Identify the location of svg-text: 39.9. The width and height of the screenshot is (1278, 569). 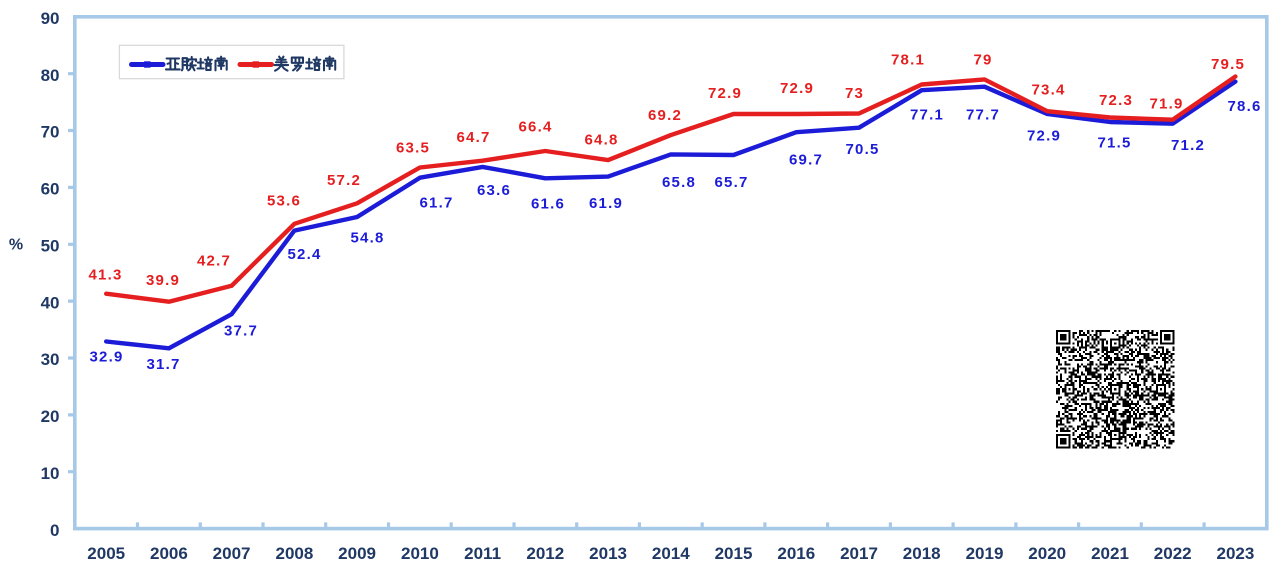
(163, 280).